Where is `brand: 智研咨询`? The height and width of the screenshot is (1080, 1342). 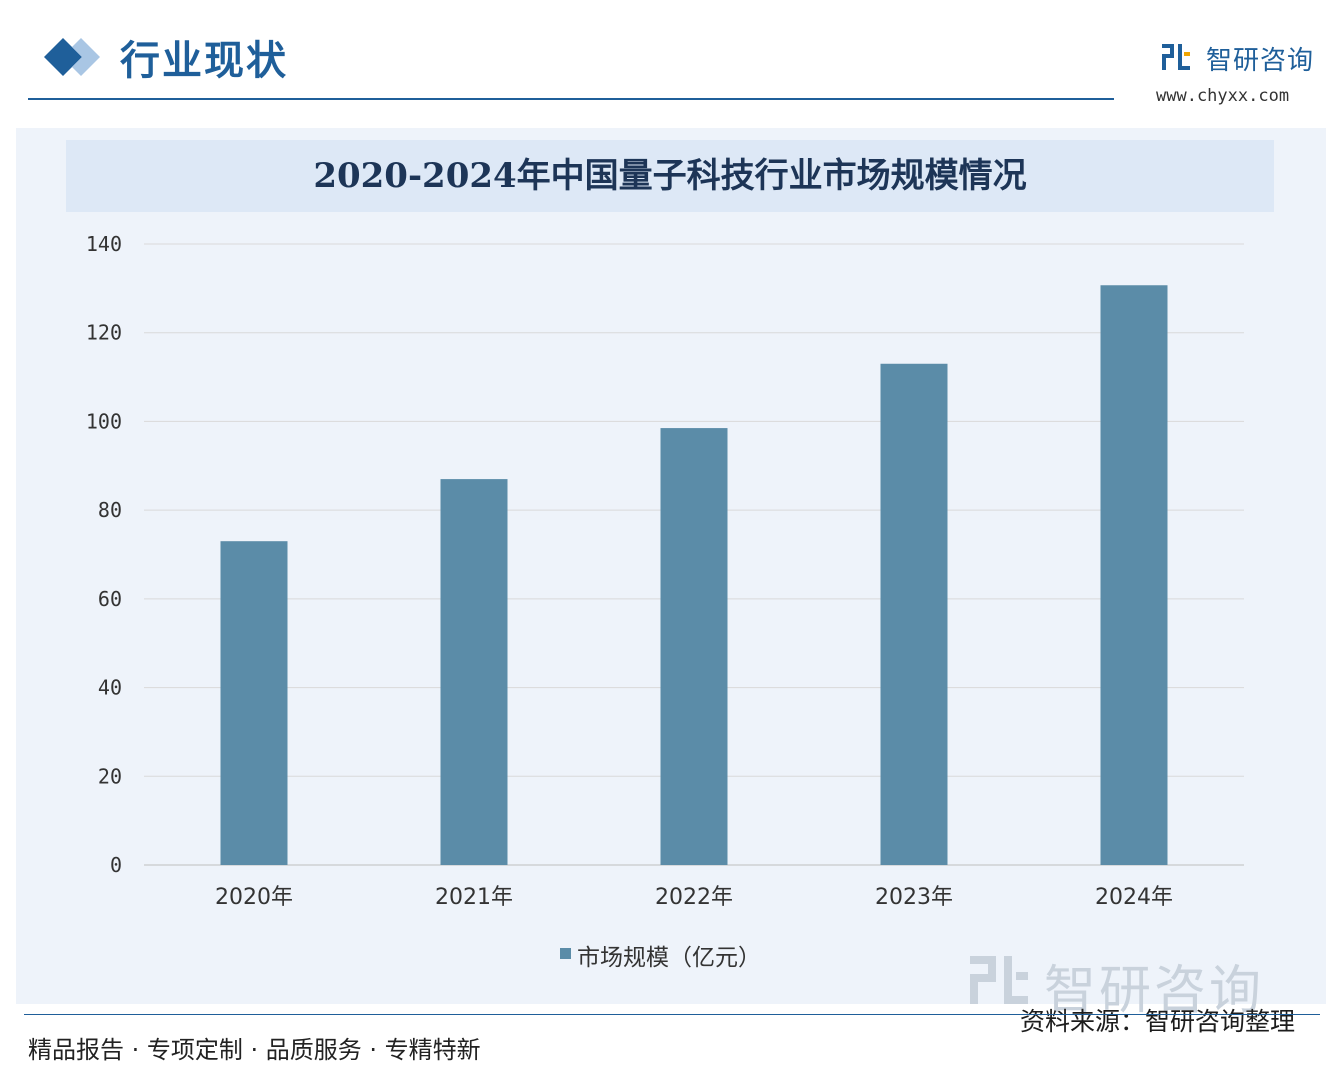
brand: 智研咨询 is located at coordinates (1240, 58).